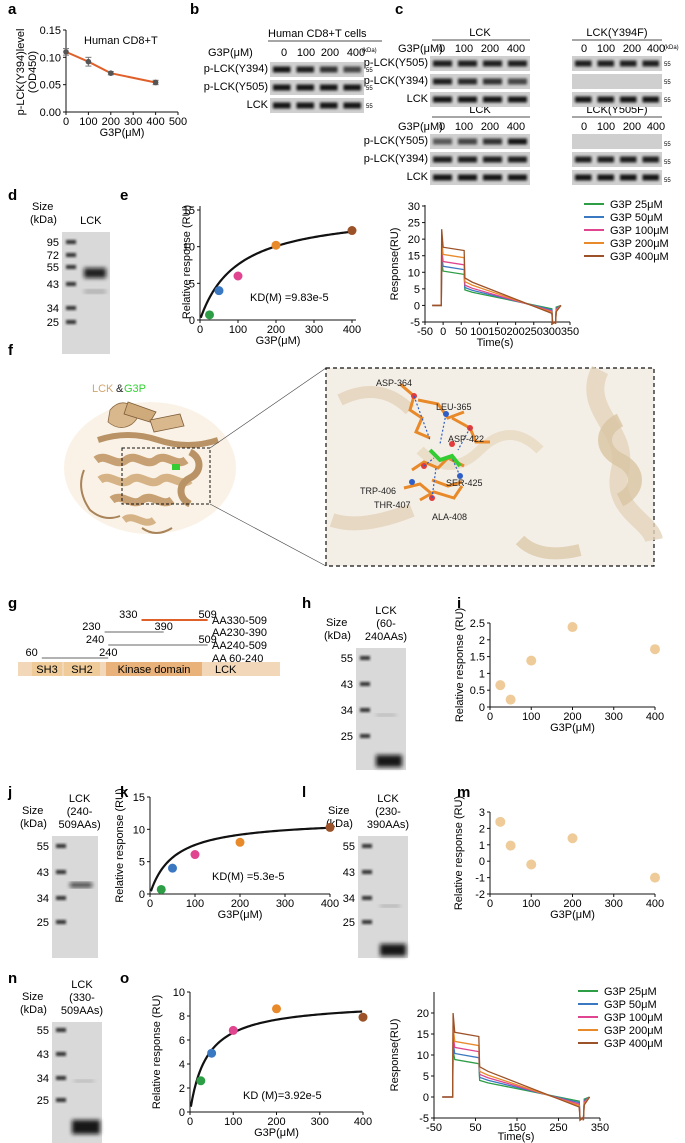  What do you see at coordinates (120, 389) in the screenshot?
I see `panel-f-title-amp: &` at bounding box center [120, 389].